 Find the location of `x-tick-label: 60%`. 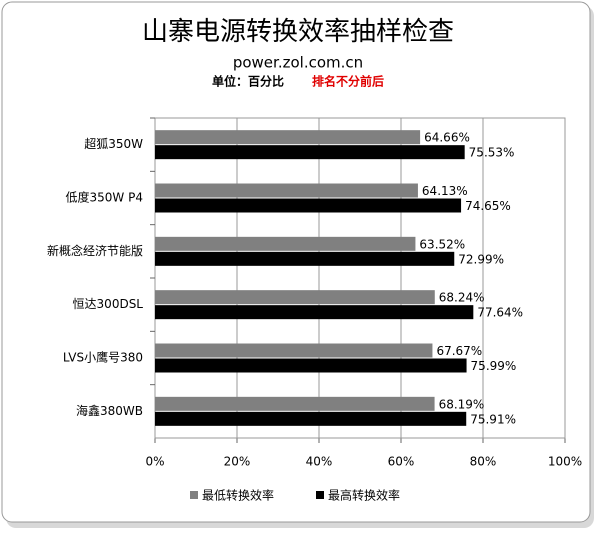

x-tick-label: 60% is located at coordinates (401, 462).